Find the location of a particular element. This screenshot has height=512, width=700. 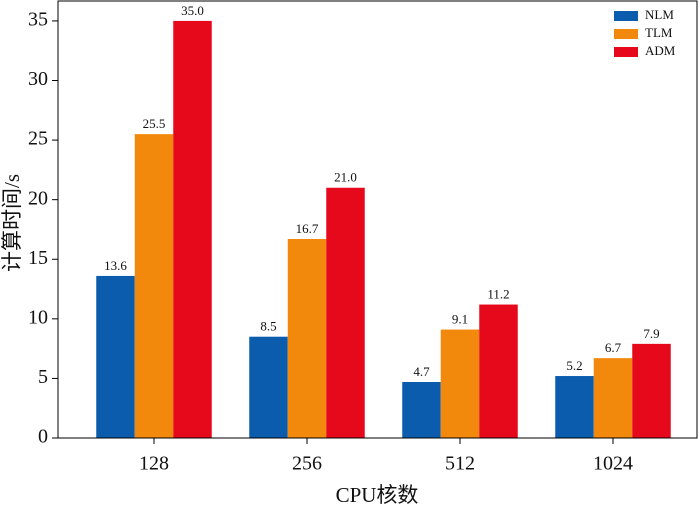

legend-label: TLM is located at coordinates (659, 32).